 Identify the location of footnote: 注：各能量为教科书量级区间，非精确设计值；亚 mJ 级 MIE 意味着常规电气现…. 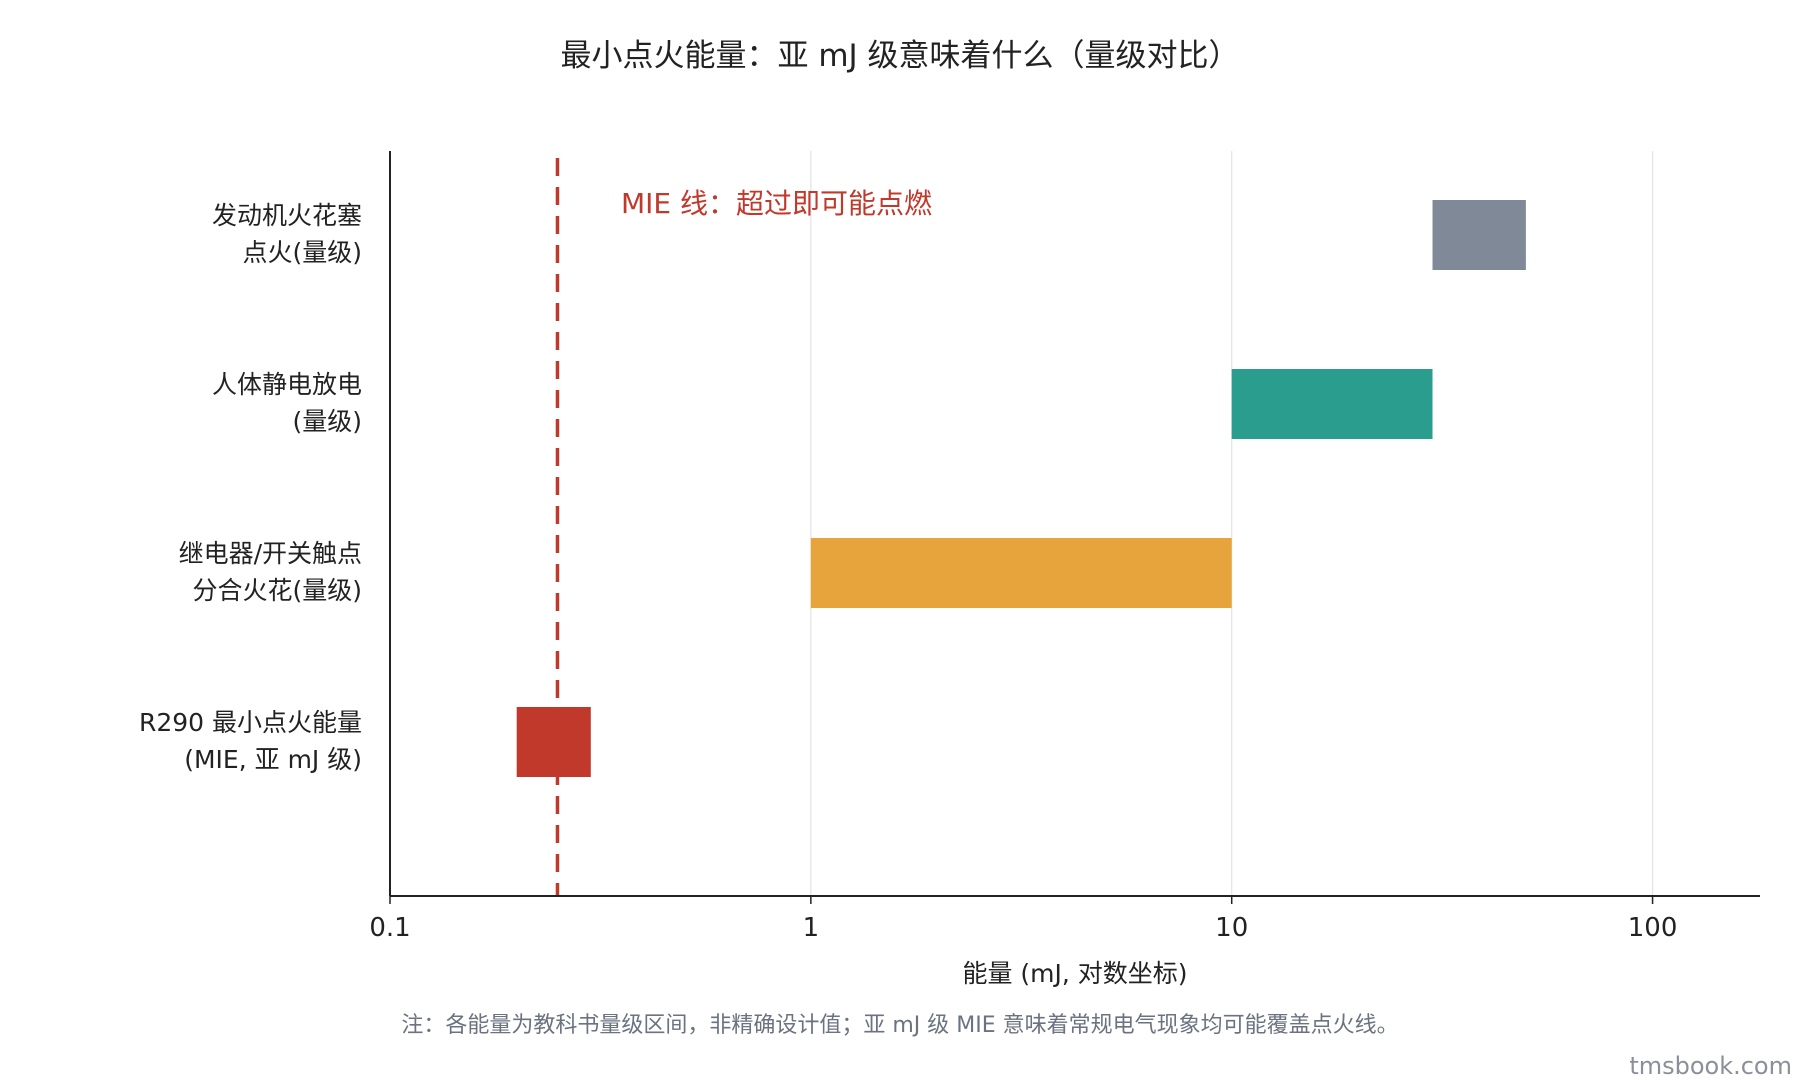
(899, 1025).